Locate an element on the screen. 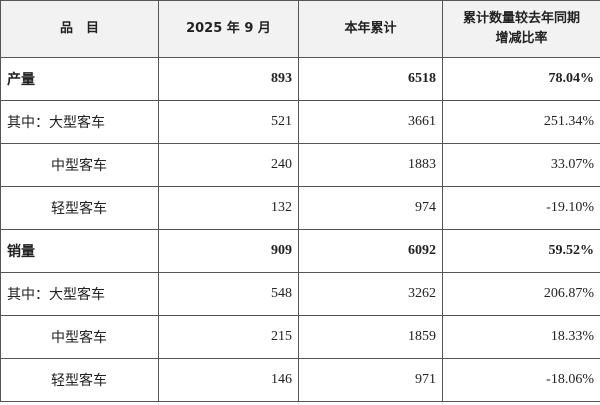 This screenshot has width=600, height=405. table-row: 中型客车 240 1883 33.07% is located at coordinates (300, 165).